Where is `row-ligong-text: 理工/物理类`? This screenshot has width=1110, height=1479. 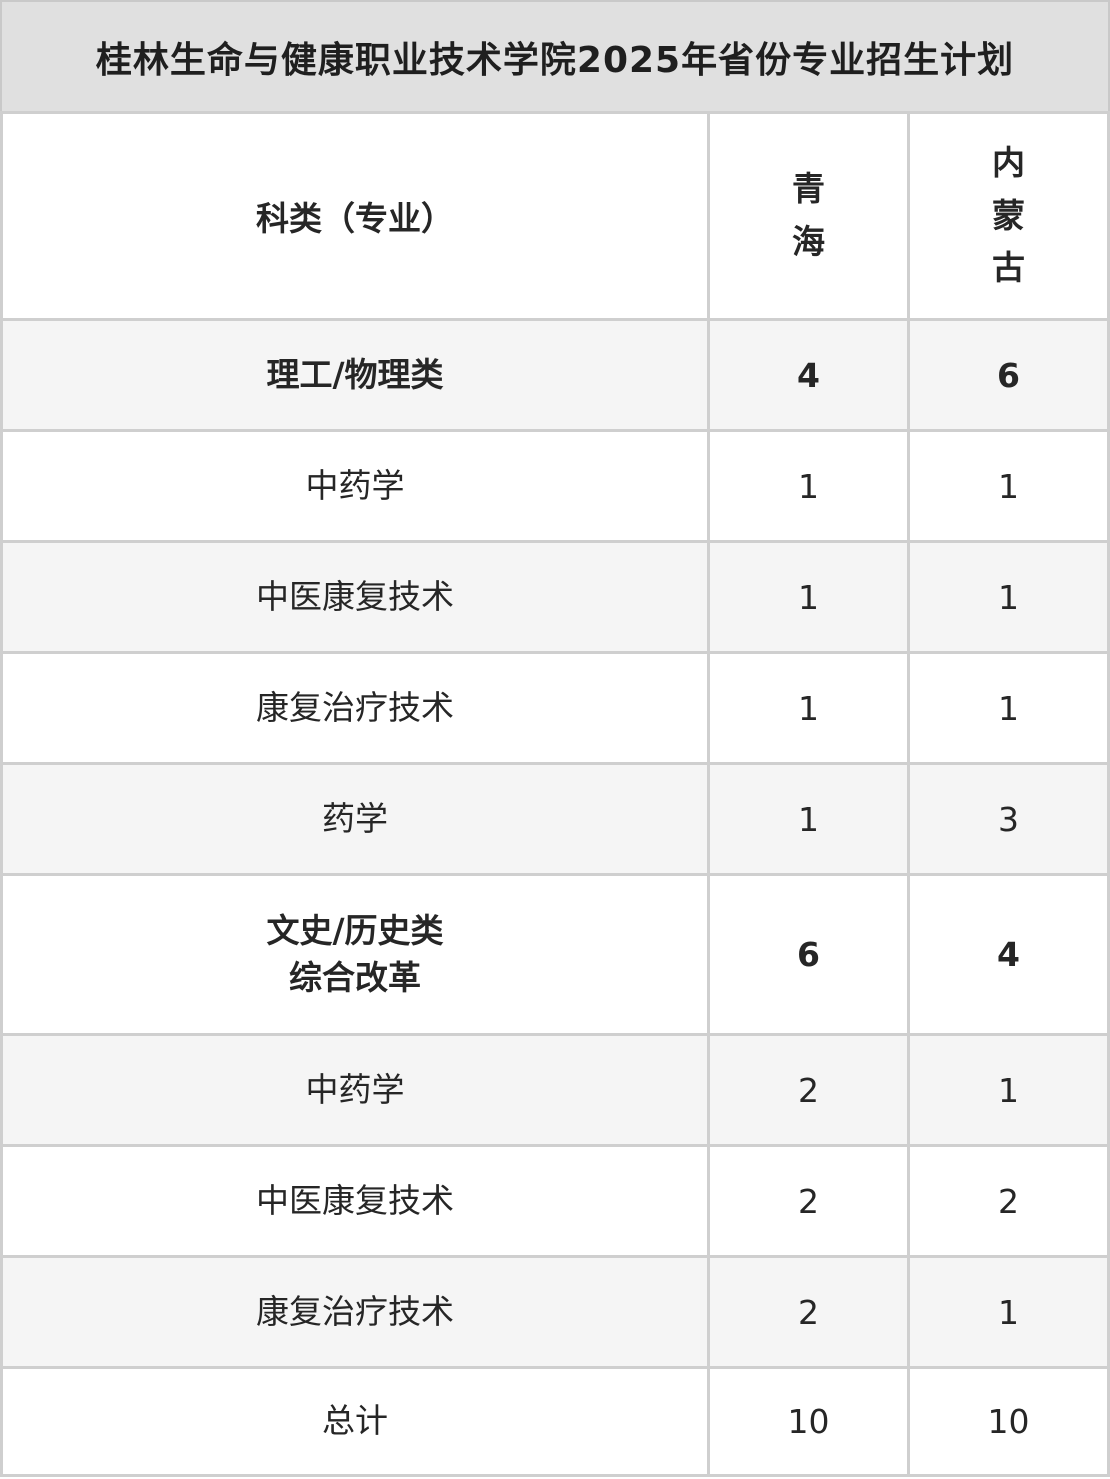
row-ligong-text: 理工/物理类 is located at coordinates (355, 374).